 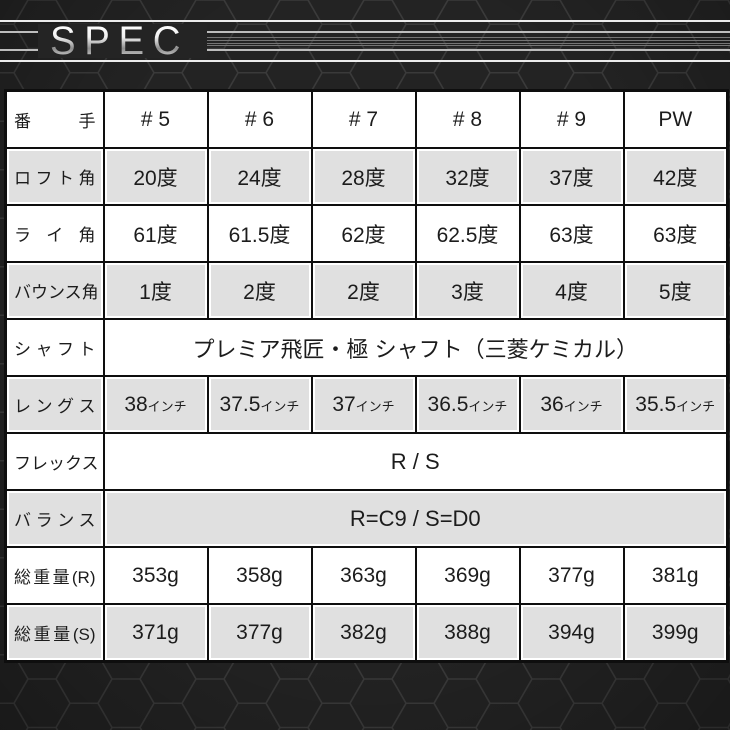 What do you see at coordinates (365, 21) in the screenshot?
I see `decorative-line-top` at bounding box center [365, 21].